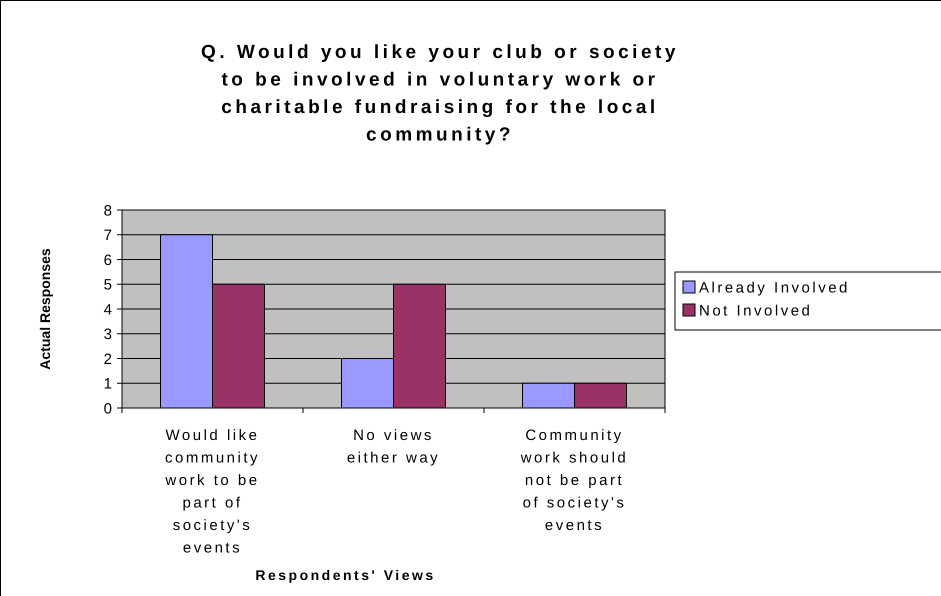 The height and width of the screenshot is (596, 941). I want to click on y-tick-label: 7, so click(108, 235).